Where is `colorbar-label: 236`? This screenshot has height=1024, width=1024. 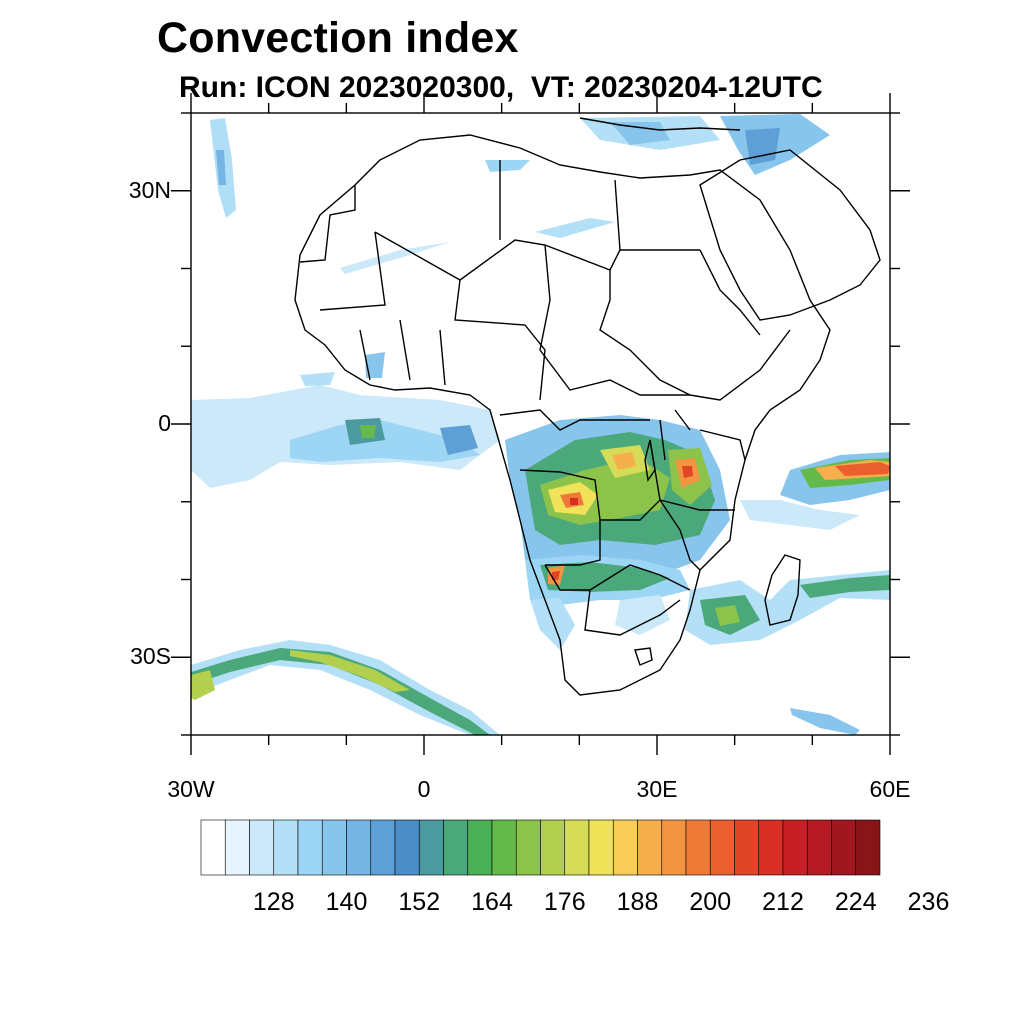 colorbar-label: 236 is located at coordinates (928, 902).